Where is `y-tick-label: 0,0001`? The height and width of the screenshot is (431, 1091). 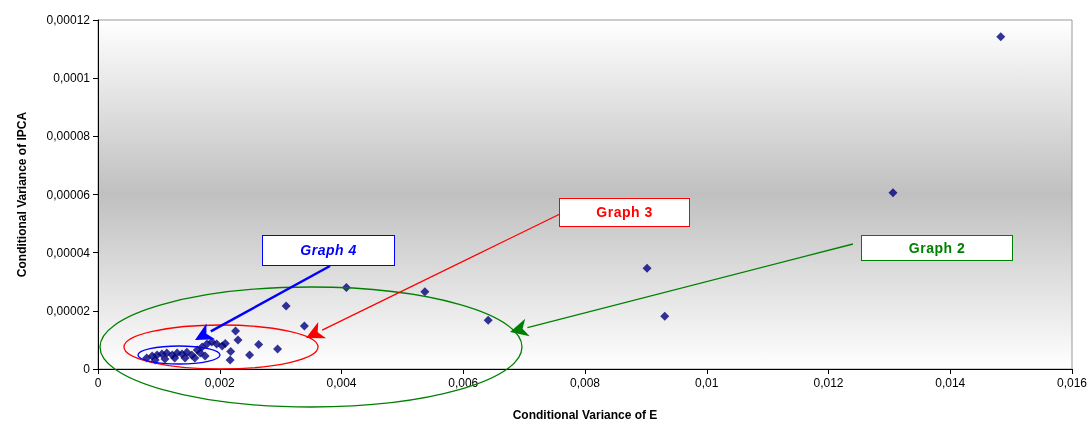
y-tick-label: 0,0001 is located at coordinates (72, 78).